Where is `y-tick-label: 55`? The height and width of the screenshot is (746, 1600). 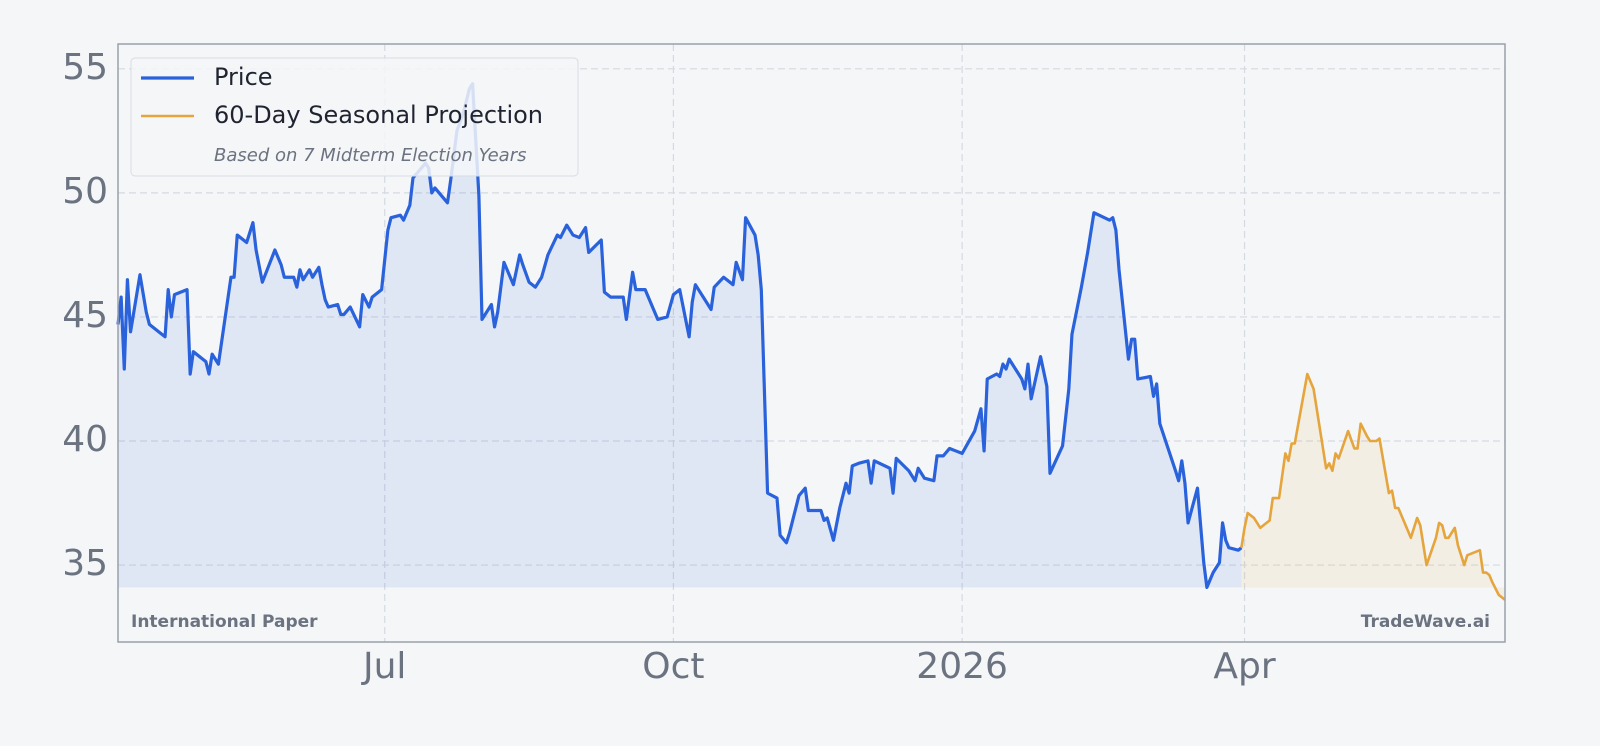
y-tick-label: 55 is located at coordinates (85, 67).